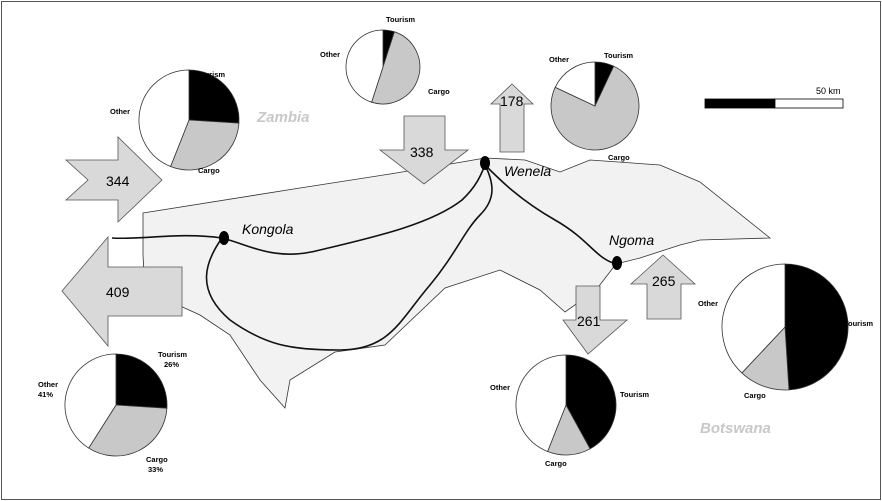 The image size is (882, 501). Describe the element at coordinates (396, 68) in the screenshot. I see `p2-slice-cargo` at that location.